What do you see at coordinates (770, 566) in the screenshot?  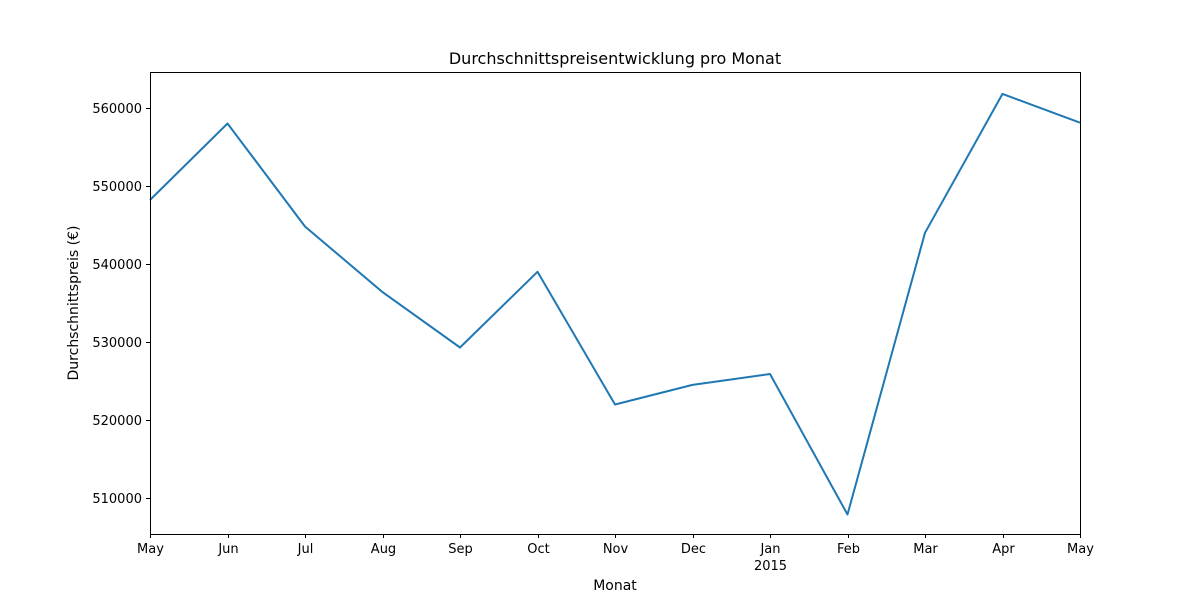 I see `x-tick-sublabel: 2015` at bounding box center [770, 566].